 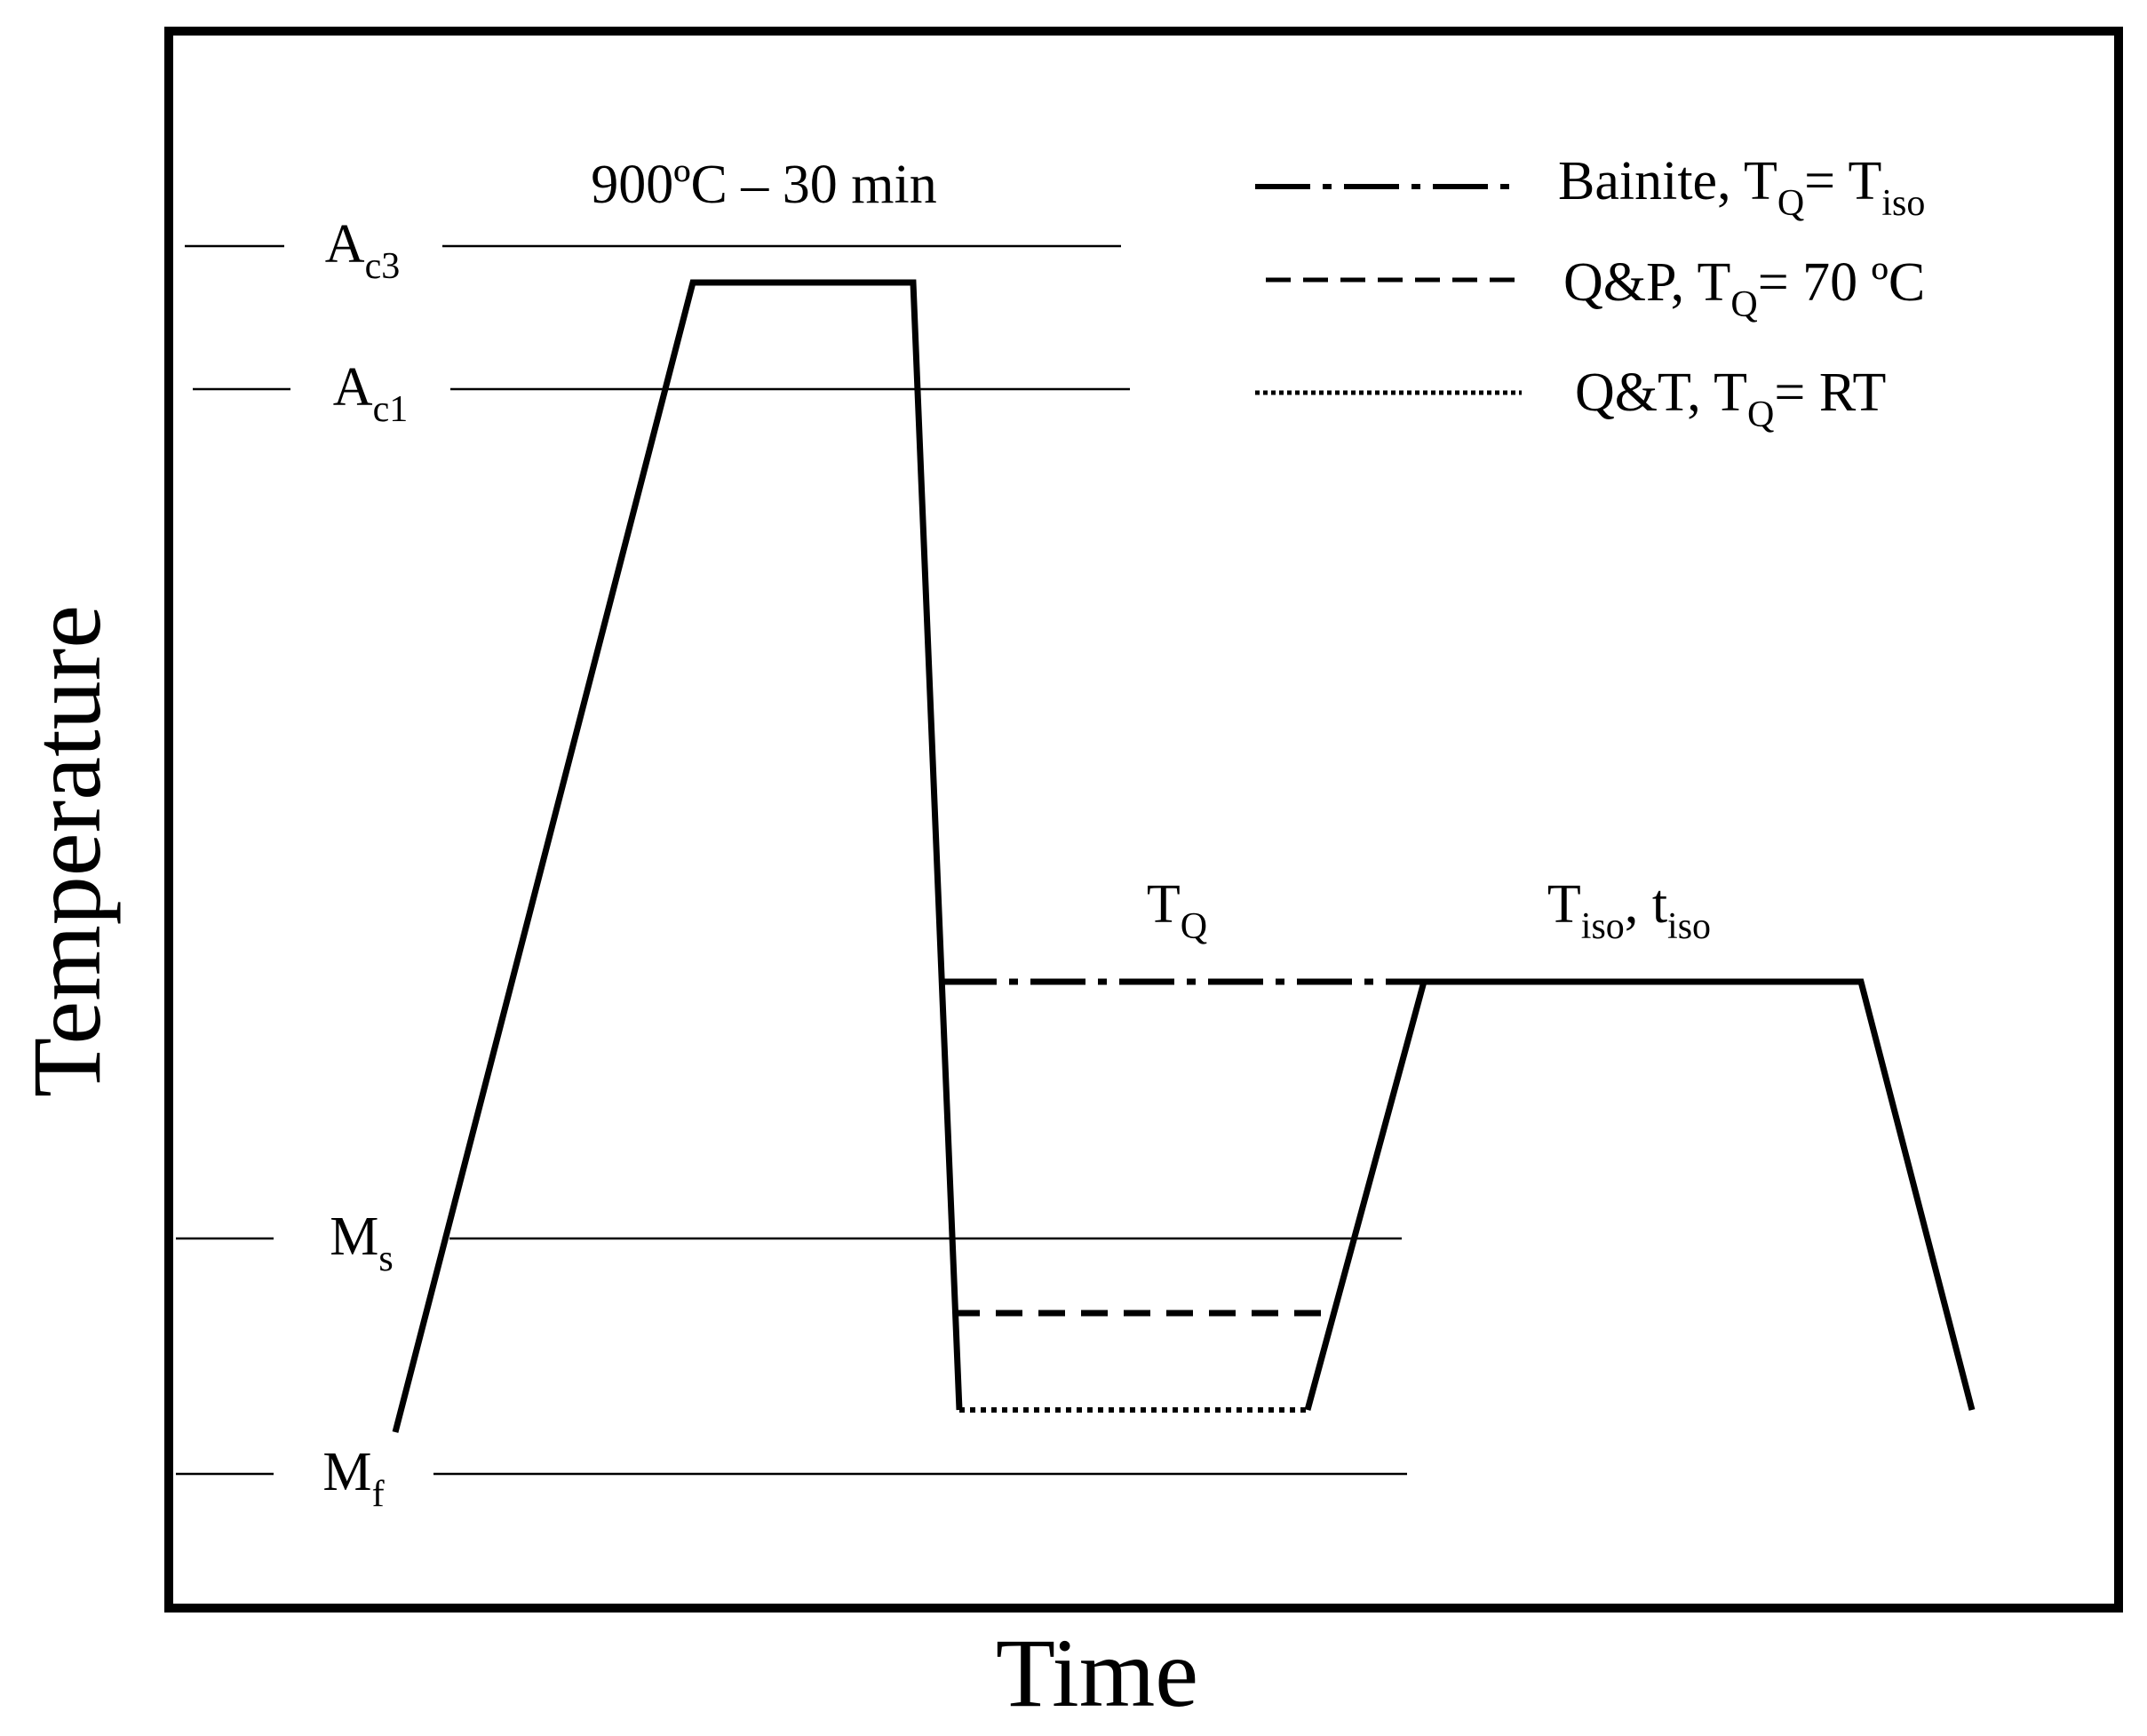 What do you see at coordinates (371, 393) in the screenshot?
I see `ac1-label: Ac1` at bounding box center [371, 393].